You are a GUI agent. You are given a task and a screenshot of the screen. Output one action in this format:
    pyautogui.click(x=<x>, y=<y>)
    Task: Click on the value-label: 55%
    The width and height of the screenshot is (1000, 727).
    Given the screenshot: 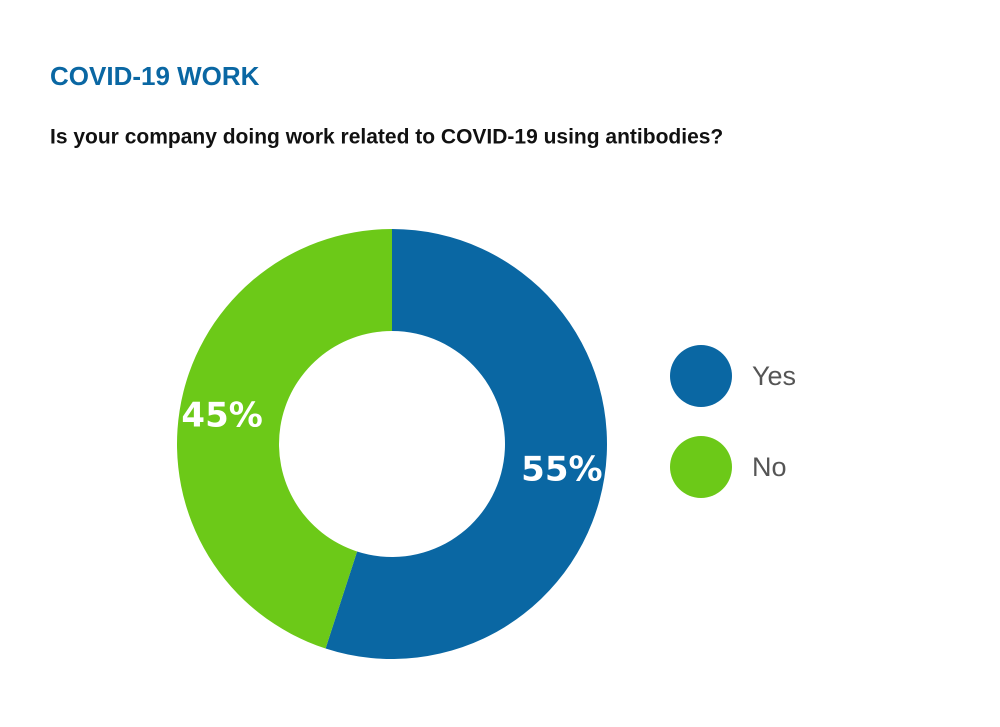 What is the action you would take?
    pyautogui.click(x=561, y=469)
    